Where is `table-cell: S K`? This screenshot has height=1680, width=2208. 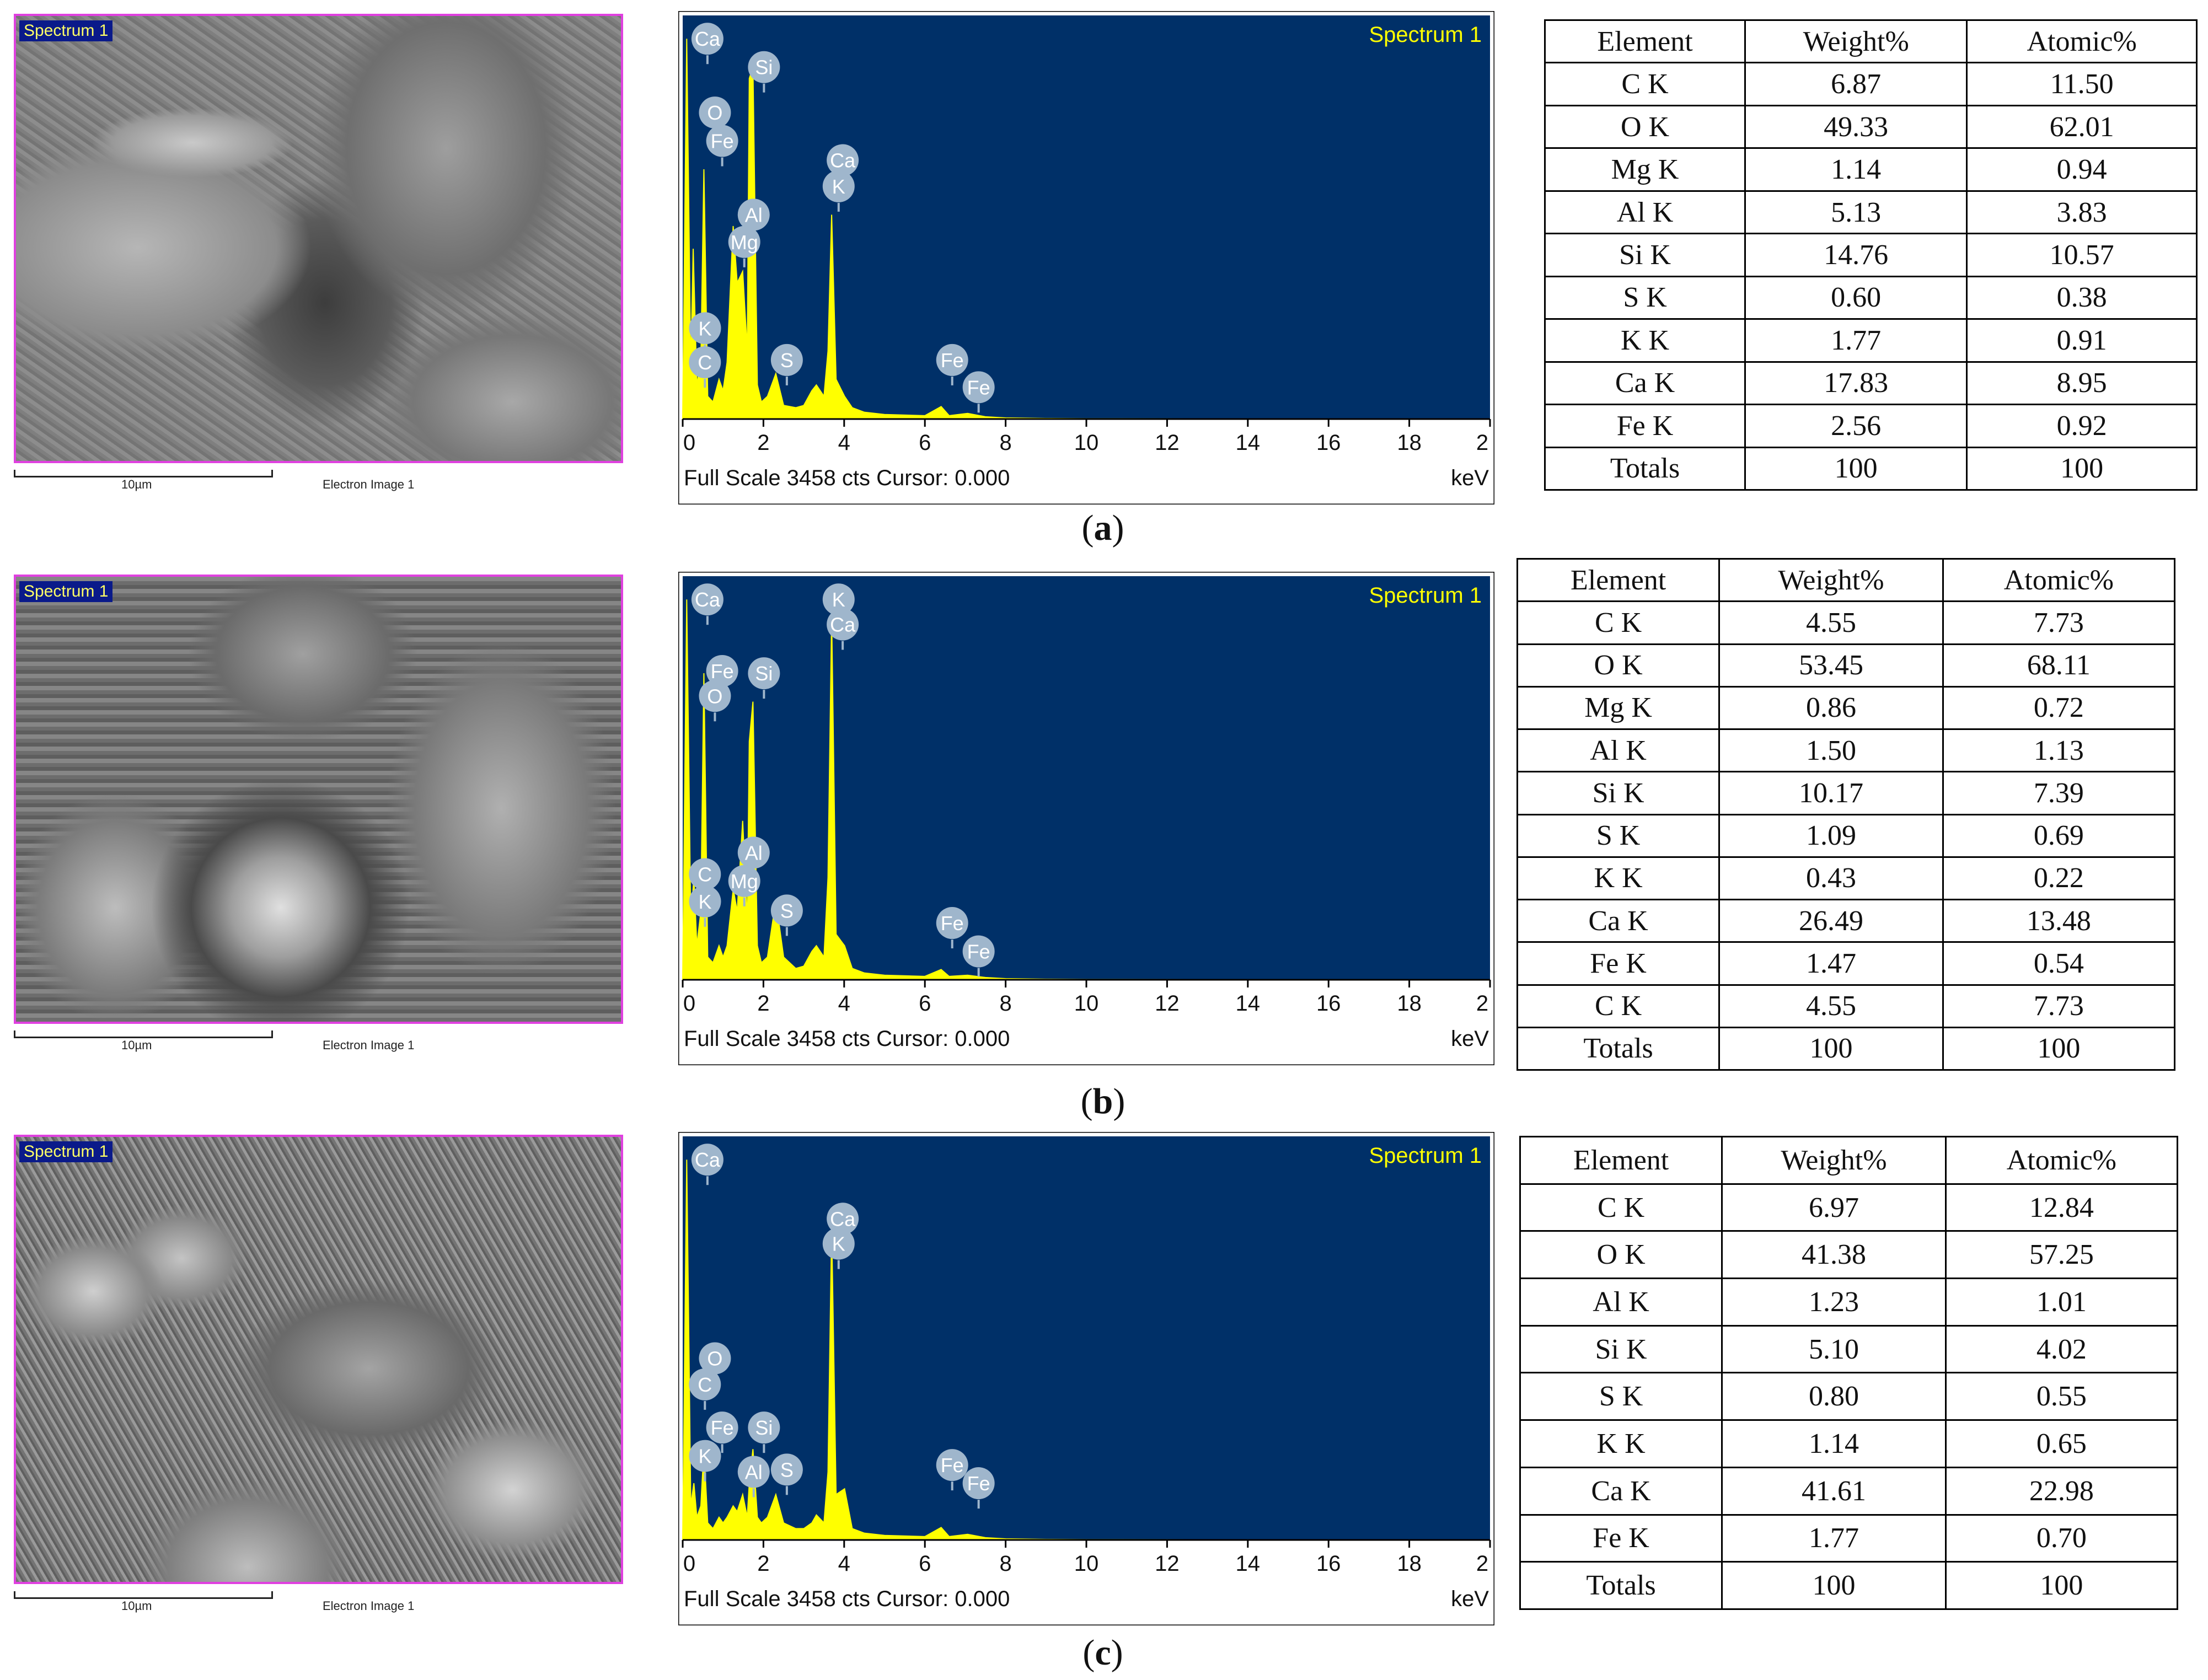 table-cell: S K is located at coordinates (1645, 297).